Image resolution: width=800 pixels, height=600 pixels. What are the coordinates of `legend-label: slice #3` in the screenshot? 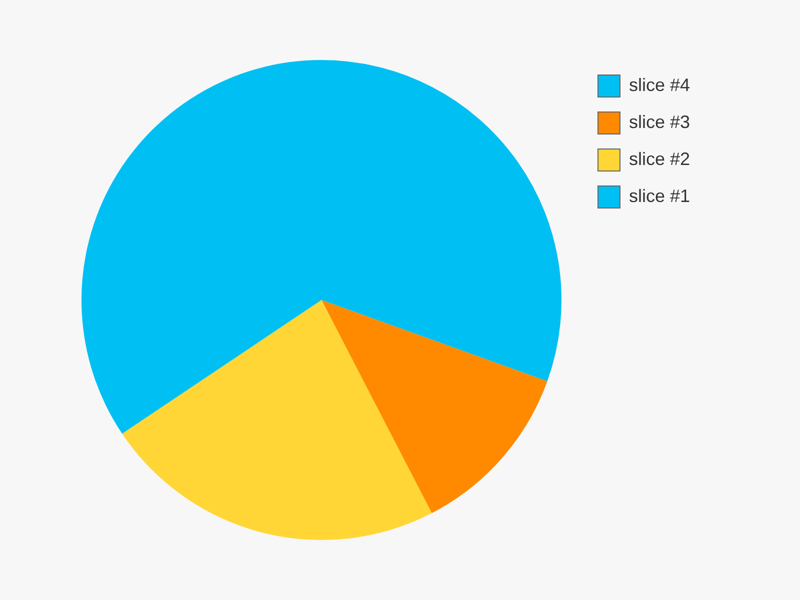 It's located at (659, 122).